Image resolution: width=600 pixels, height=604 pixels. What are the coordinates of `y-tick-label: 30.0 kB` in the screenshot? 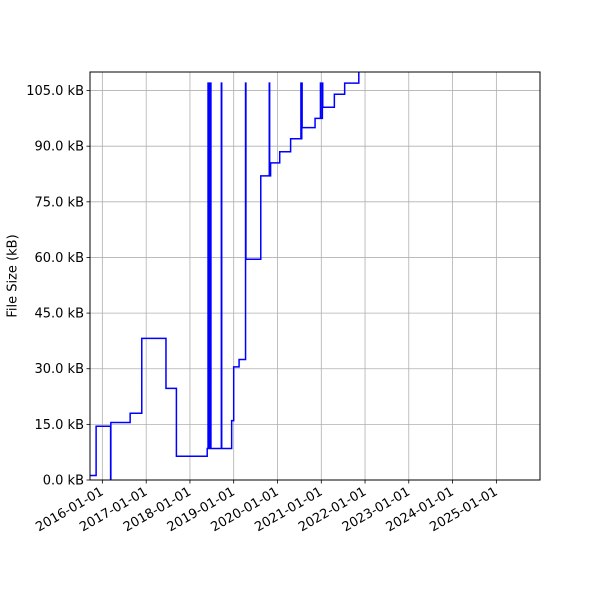 It's located at (59, 369).